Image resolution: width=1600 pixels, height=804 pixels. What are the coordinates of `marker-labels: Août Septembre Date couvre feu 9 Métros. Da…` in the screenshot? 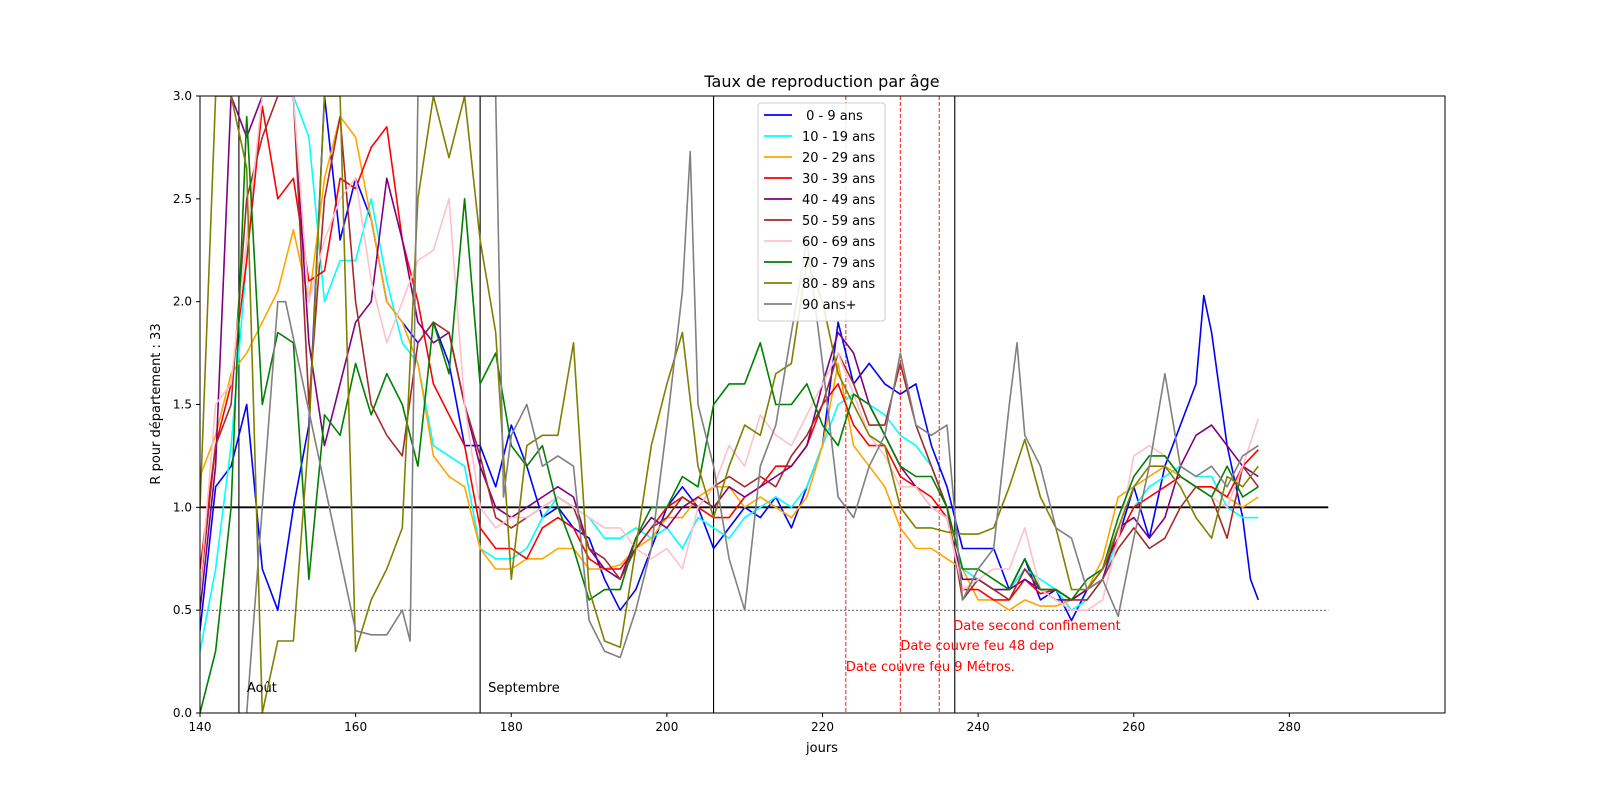 It's located at (684, 657).